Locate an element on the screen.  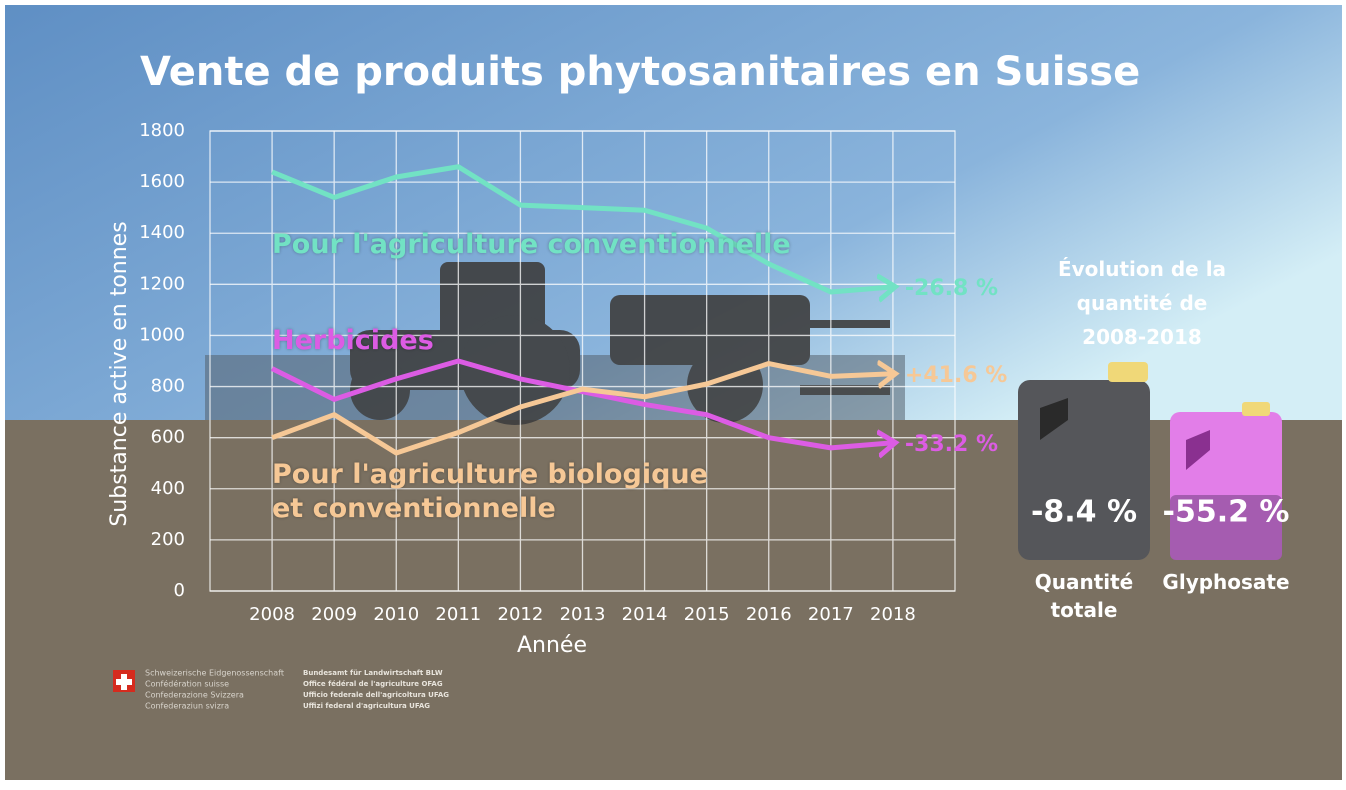
panel-label-box: Glyphosate is located at coordinates (1226, 582).